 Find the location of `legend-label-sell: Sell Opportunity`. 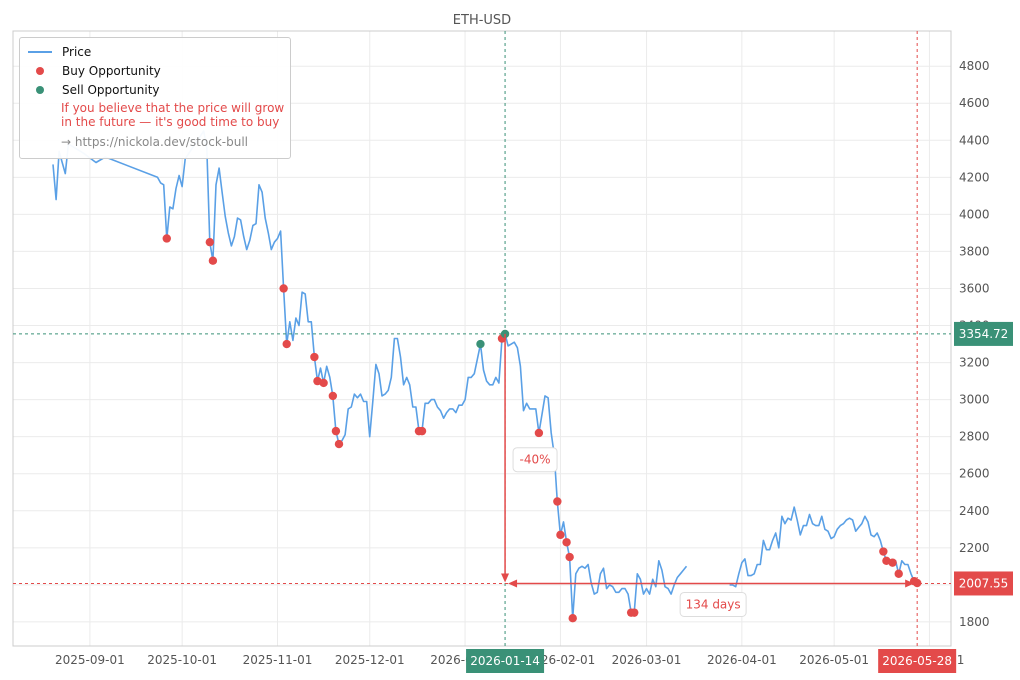

legend-label-sell: Sell Opportunity is located at coordinates (111, 90).